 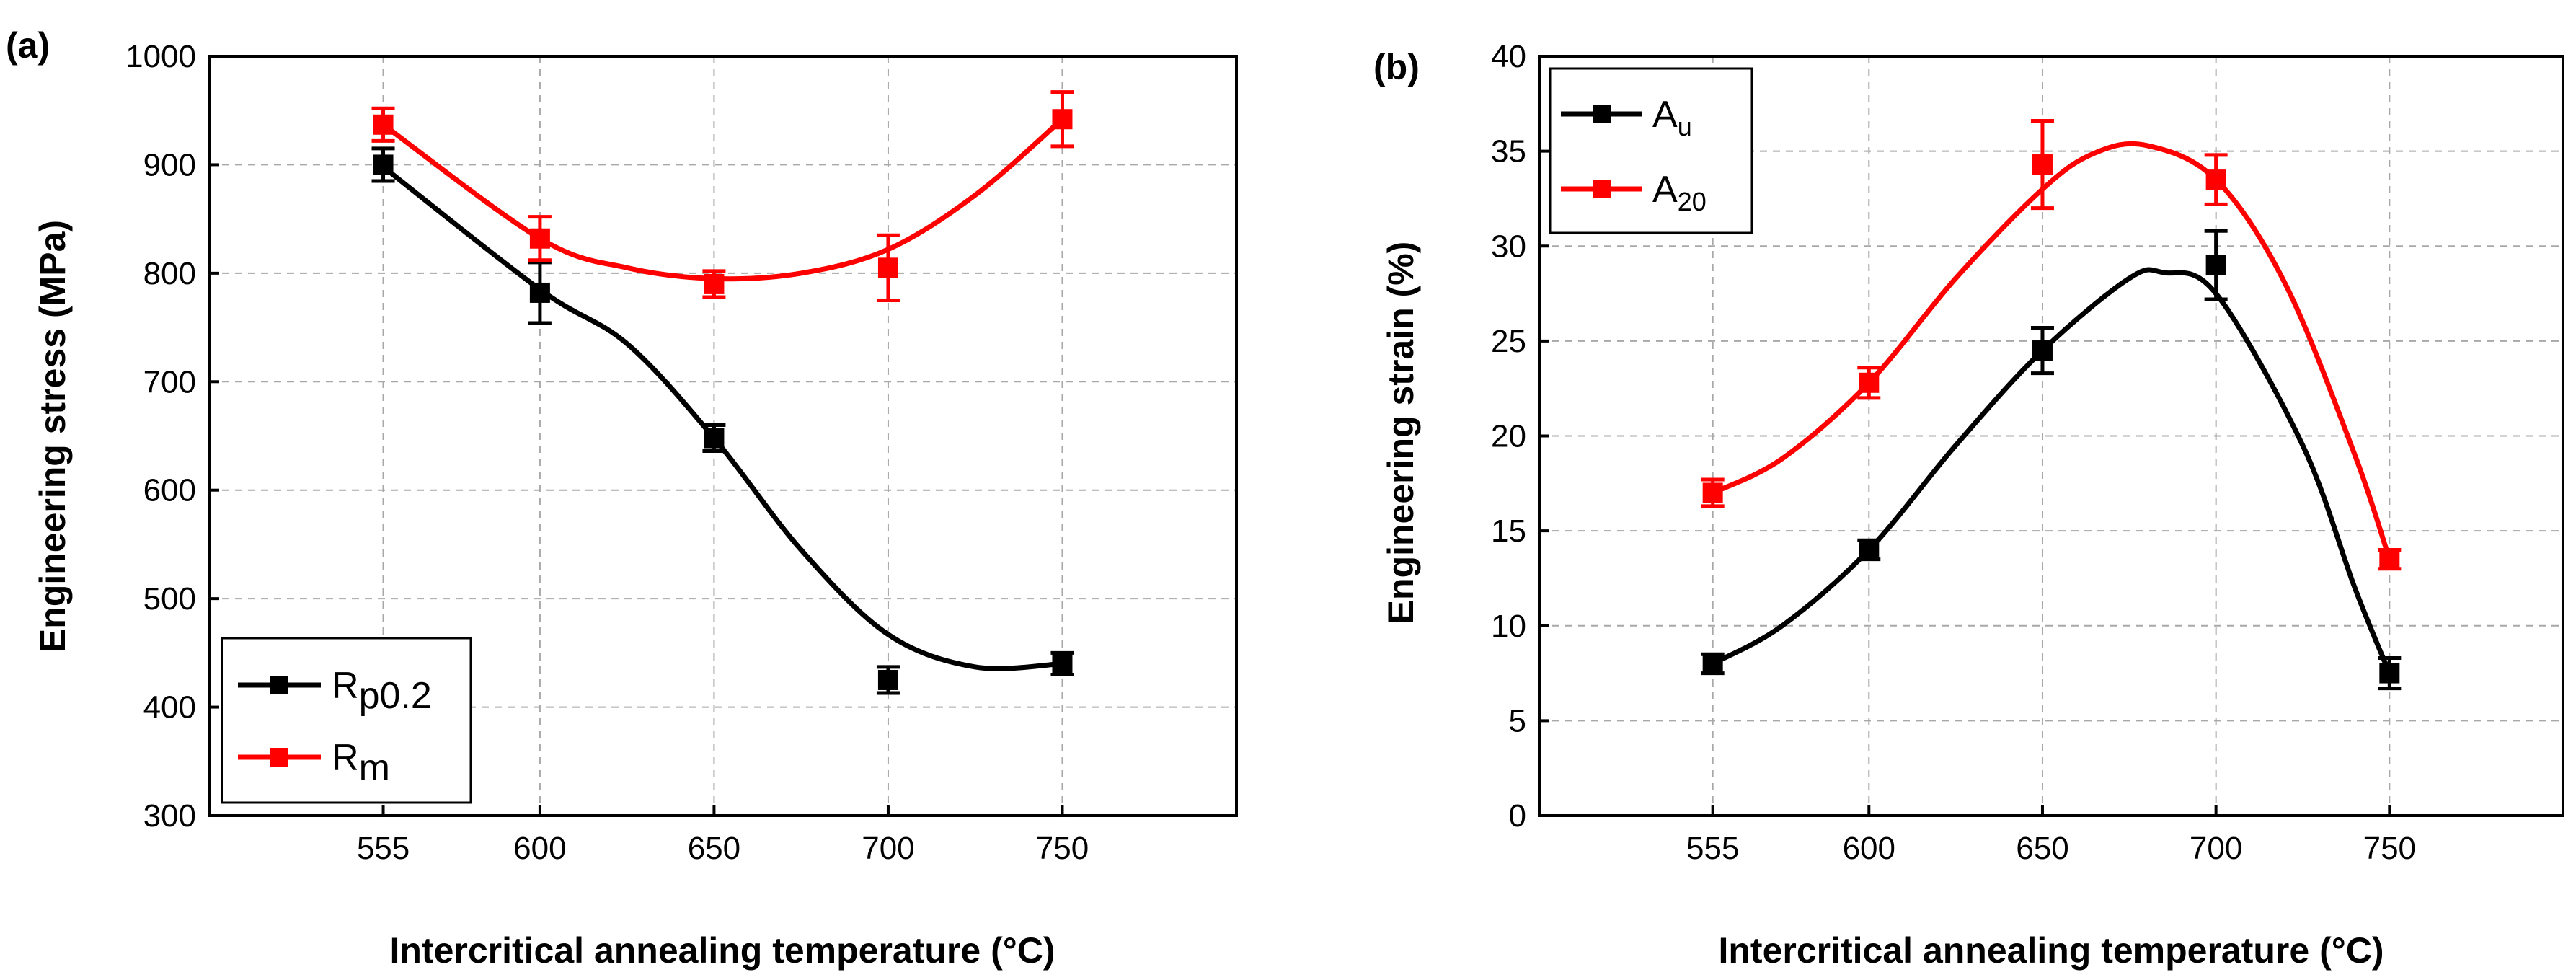 What do you see at coordinates (1665, 190) in the screenshot?
I see `legend-label-a20-main: A` at bounding box center [1665, 190].